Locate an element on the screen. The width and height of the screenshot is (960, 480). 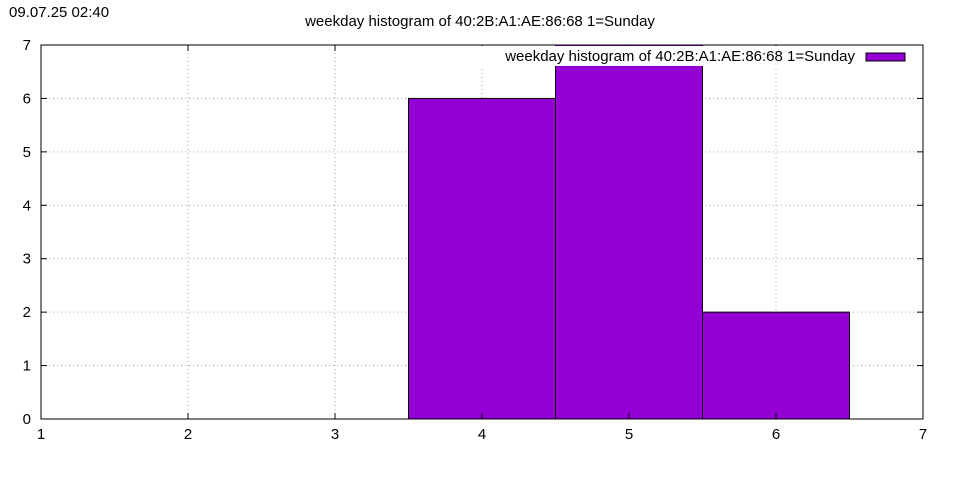
y-tick-label: 1 is located at coordinates (27, 366).